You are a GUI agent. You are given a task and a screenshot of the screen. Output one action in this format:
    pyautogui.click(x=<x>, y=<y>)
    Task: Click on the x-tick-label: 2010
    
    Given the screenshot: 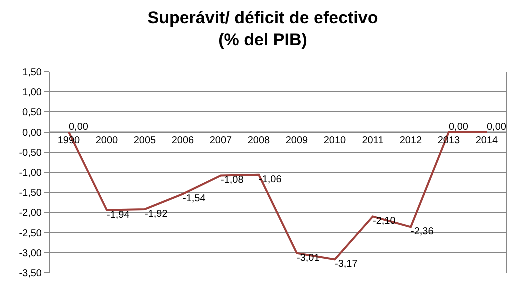 What is the action you would take?
    pyautogui.click(x=335, y=140)
    